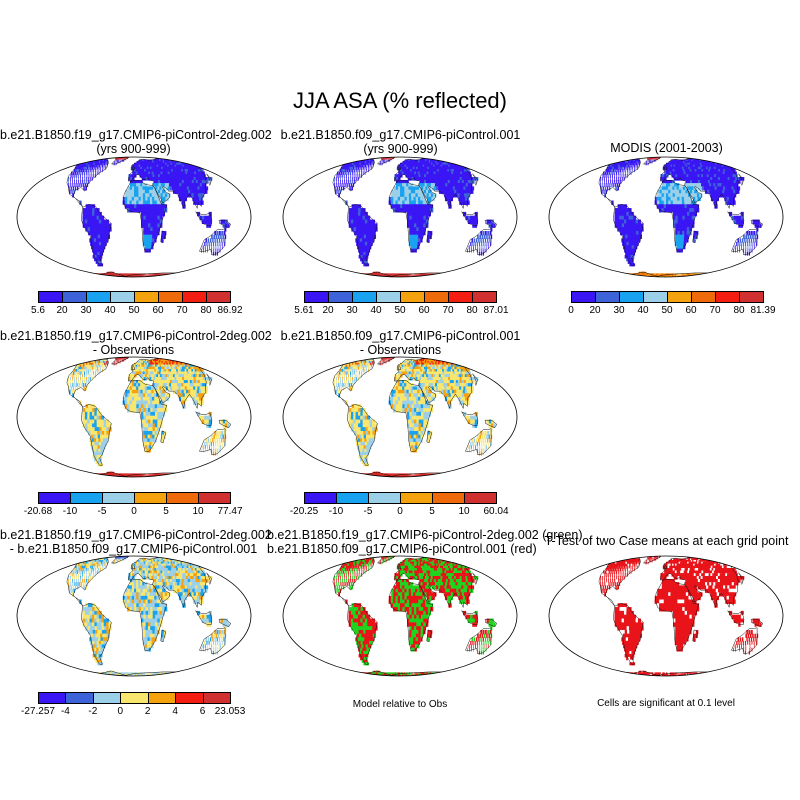  I want to click on panel-note-p7: Model relative to Obs, so click(400, 704).